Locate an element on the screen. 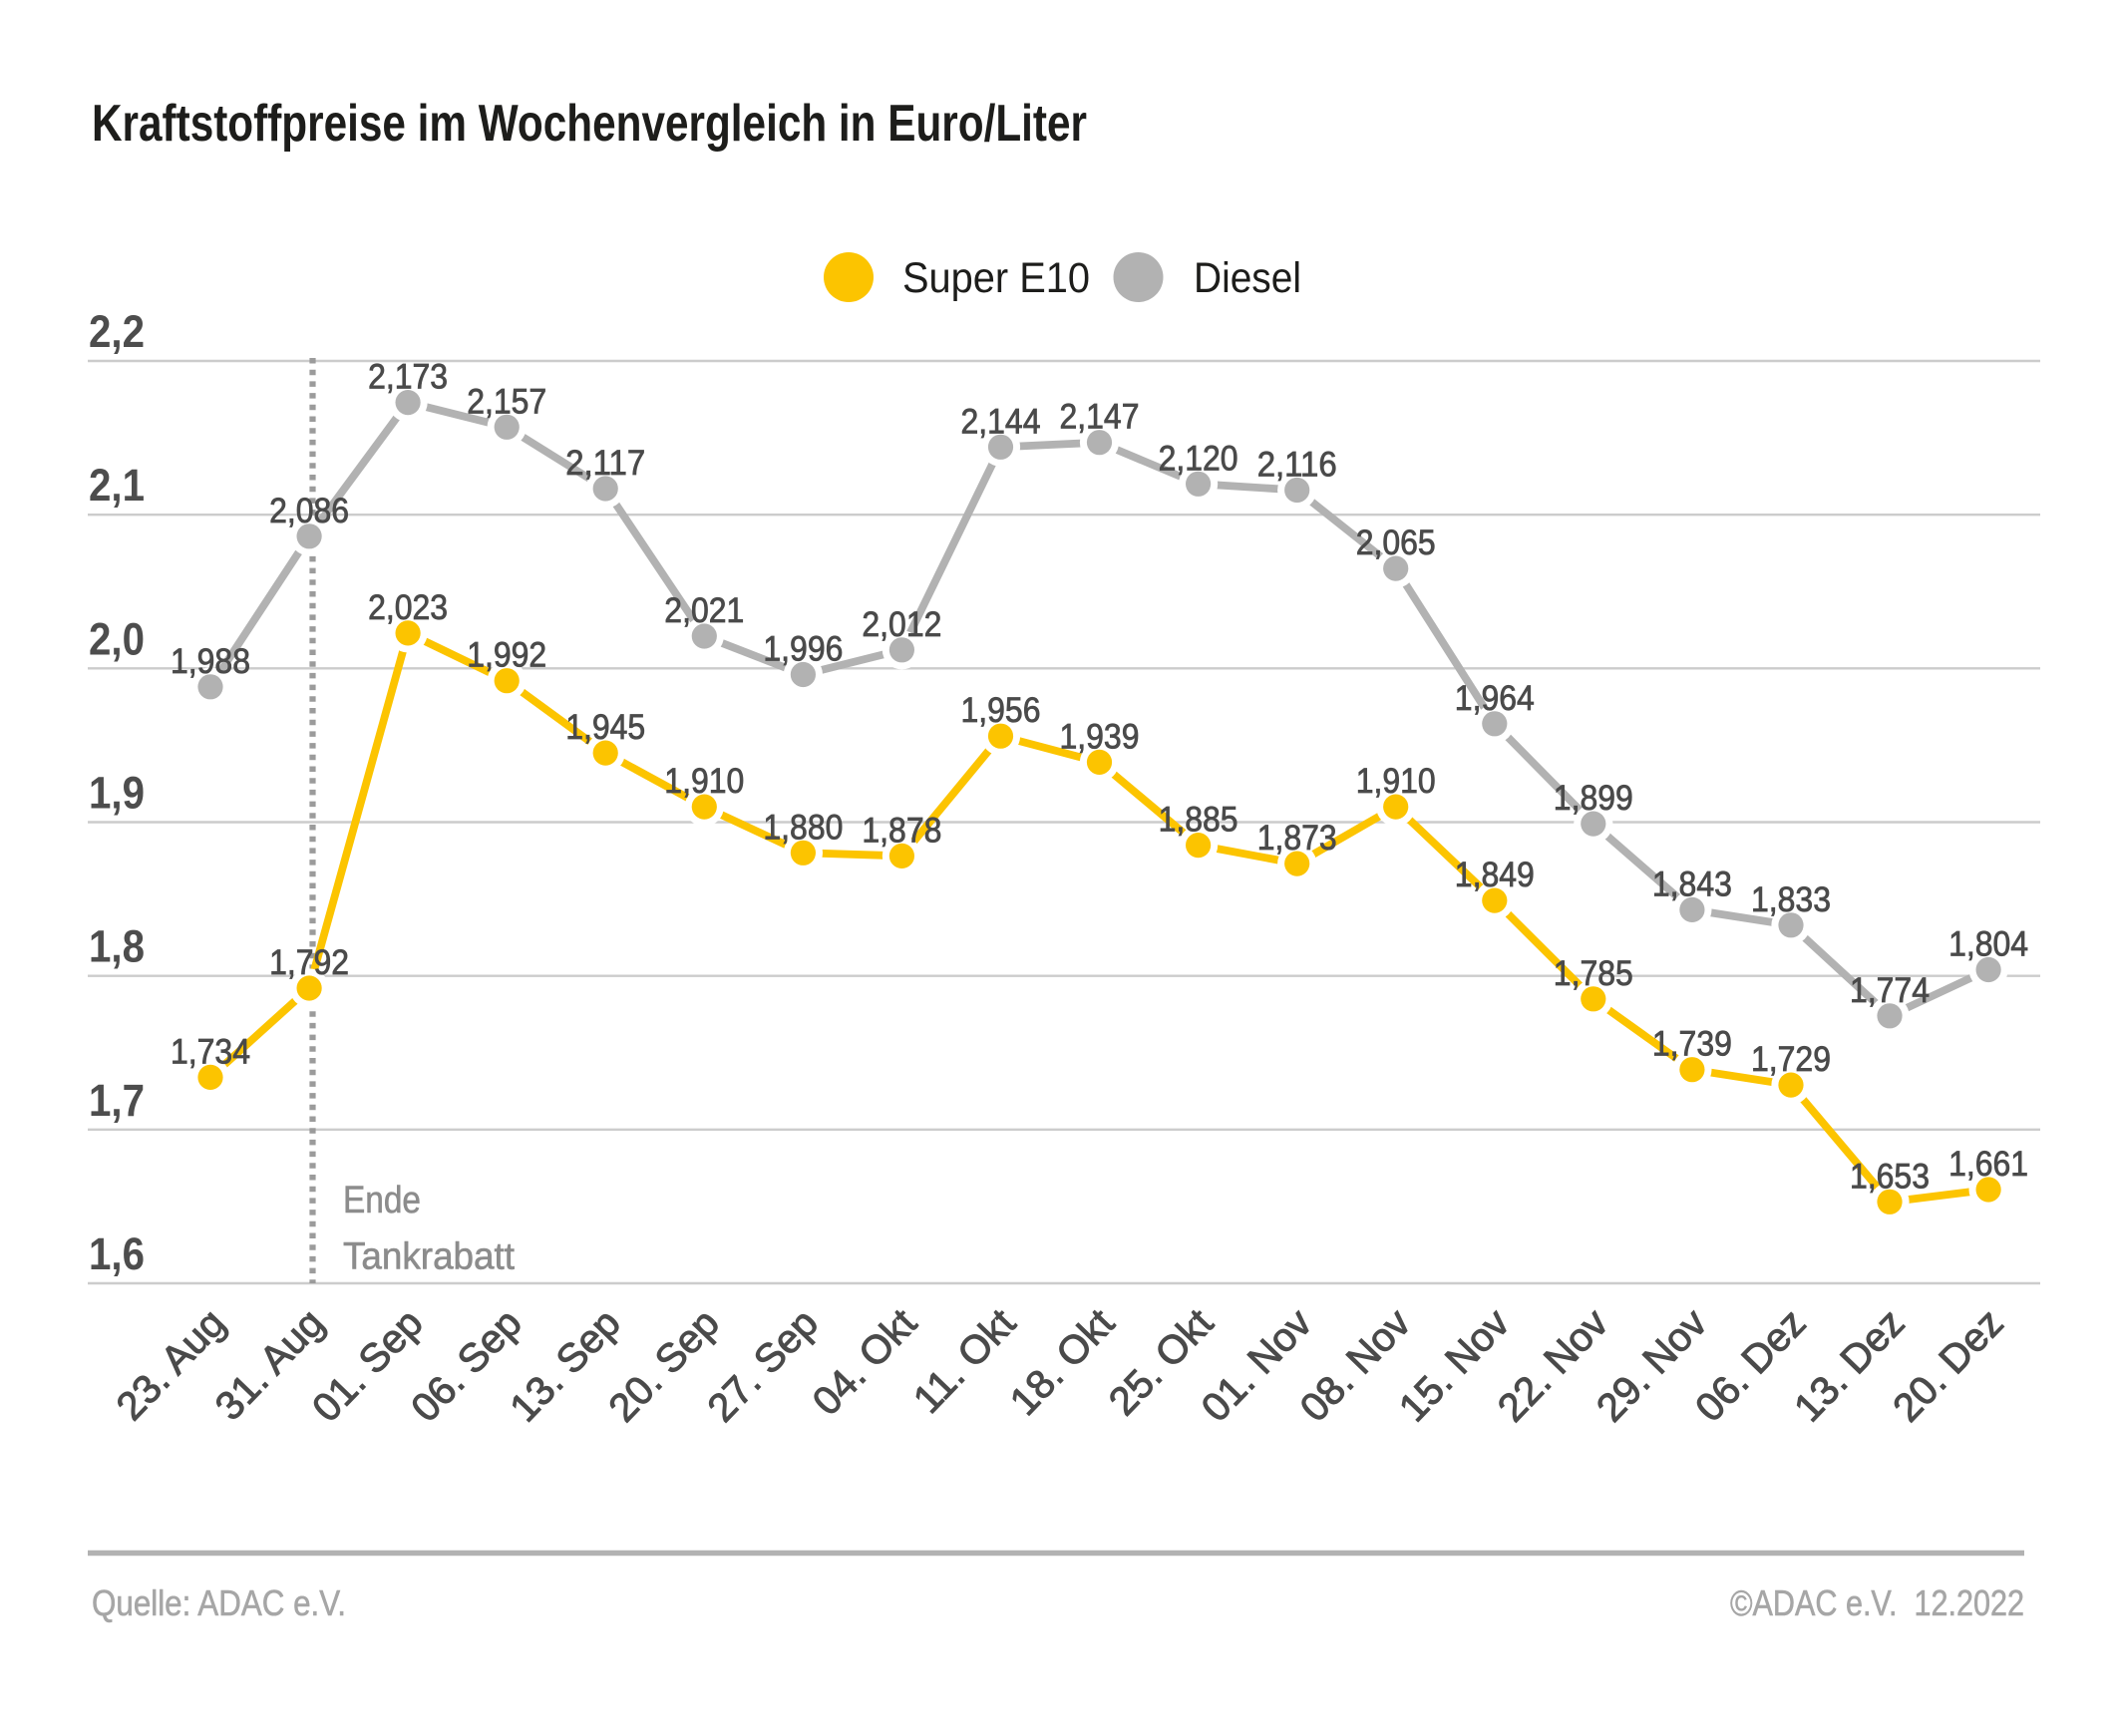  svg-text: 2,116 is located at coordinates (1297, 465).